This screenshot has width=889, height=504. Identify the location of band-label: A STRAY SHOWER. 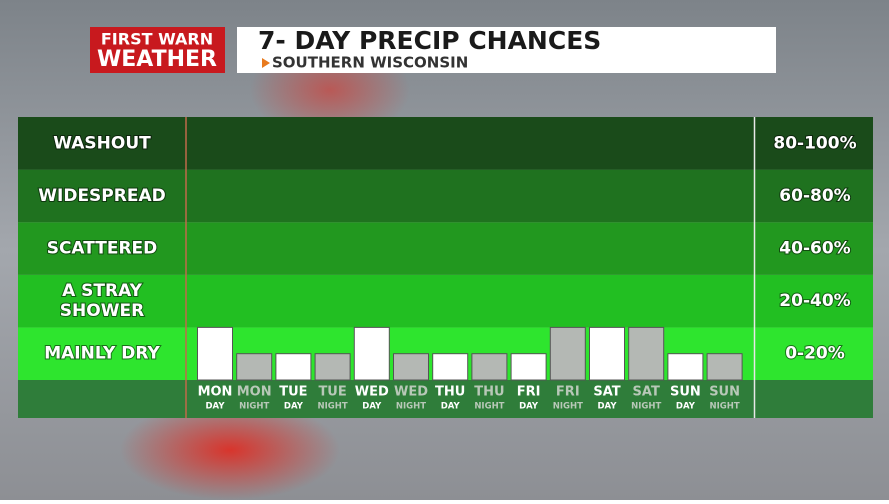
(102, 301).